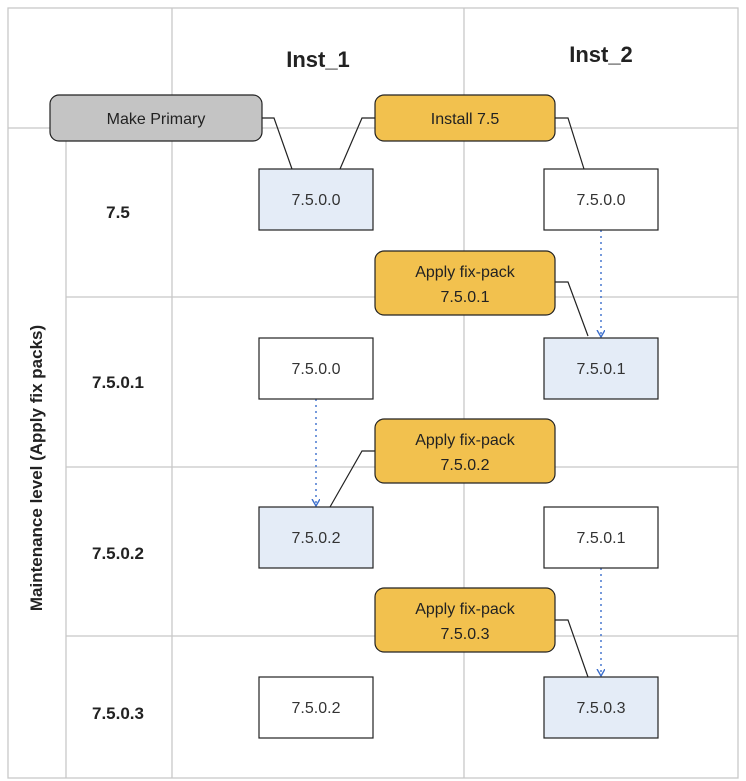  Describe the element at coordinates (118, 553) in the screenshot. I see `row-label-7-5-0-2: 7.5.0.2` at that location.